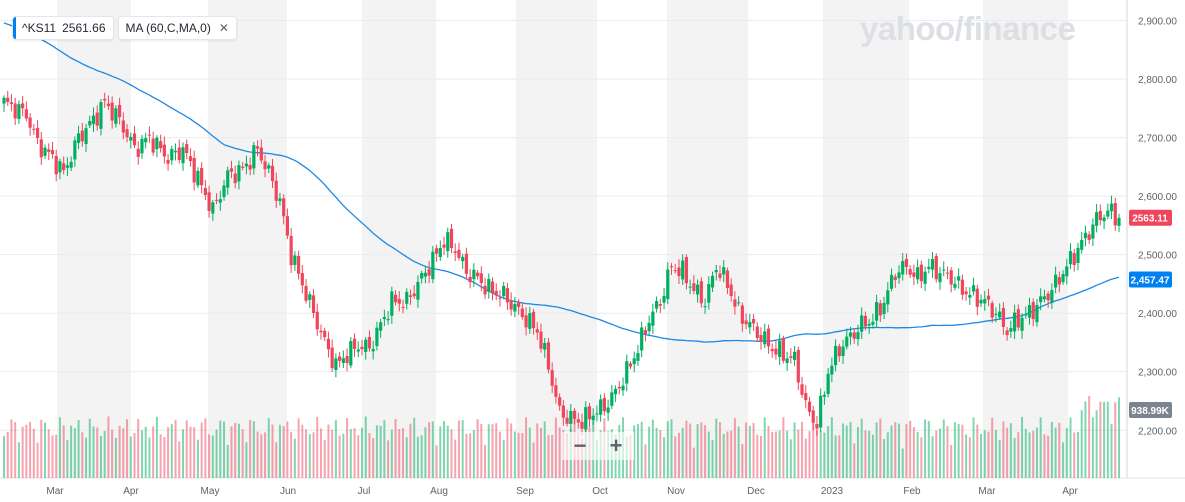 The image size is (1185, 502). I want to click on close-icon: ✕, so click(223, 28).